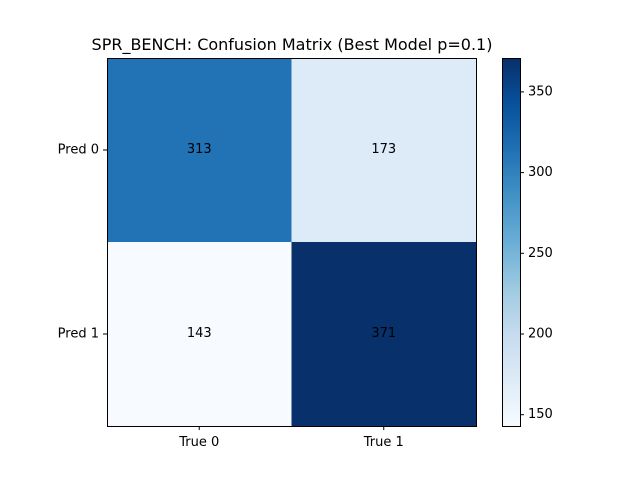 This screenshot has height=480, width=640. Describe the element at coordinates (78, 334) in the screenshot. I see `y-tick-label: Pred 1` at that location.